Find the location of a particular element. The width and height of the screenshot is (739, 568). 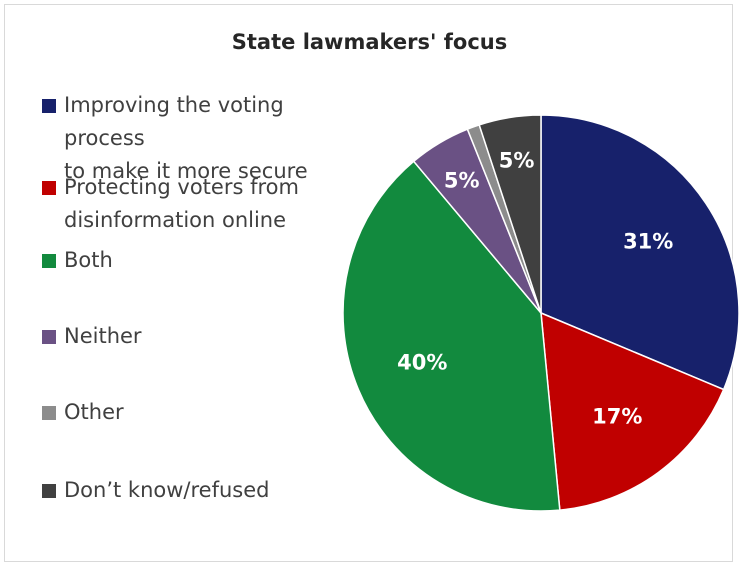

legend-label: Both is located at coordinates (88, 260).